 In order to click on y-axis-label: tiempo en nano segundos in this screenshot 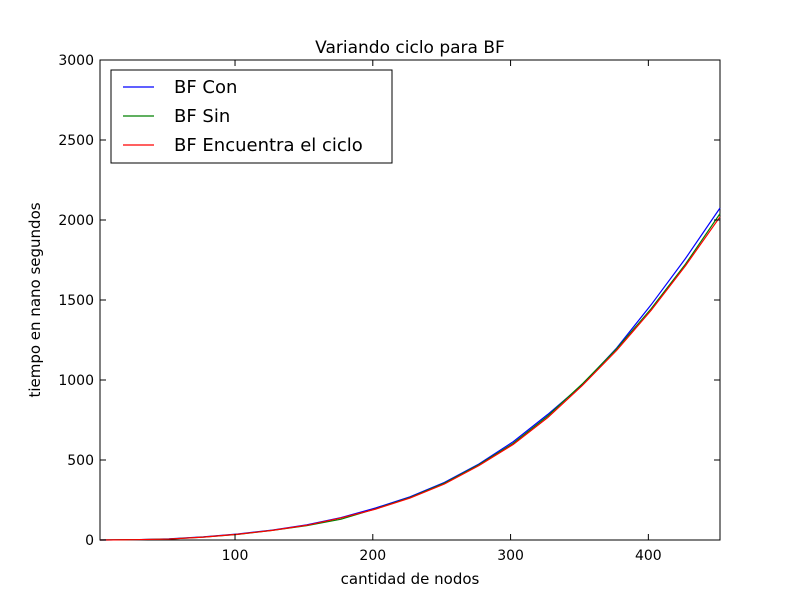, I will do `click(35, 299)`.